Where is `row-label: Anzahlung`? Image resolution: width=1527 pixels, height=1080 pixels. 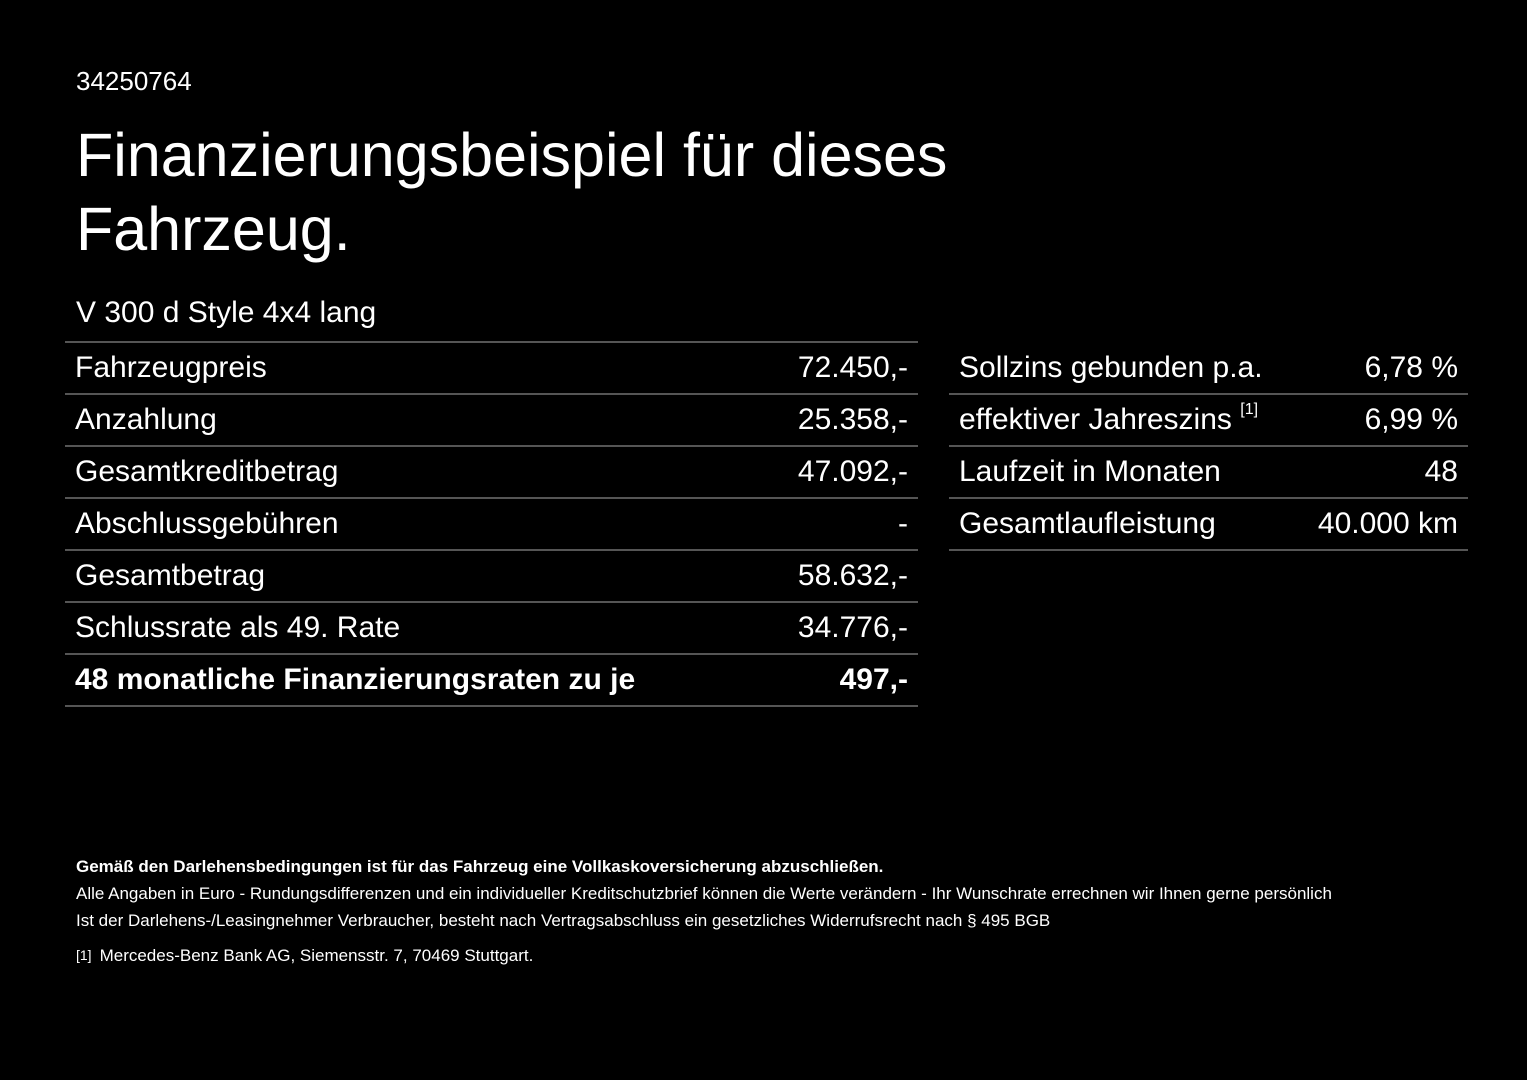 row-label: Anzahlung is located at coordinates (413, 420).